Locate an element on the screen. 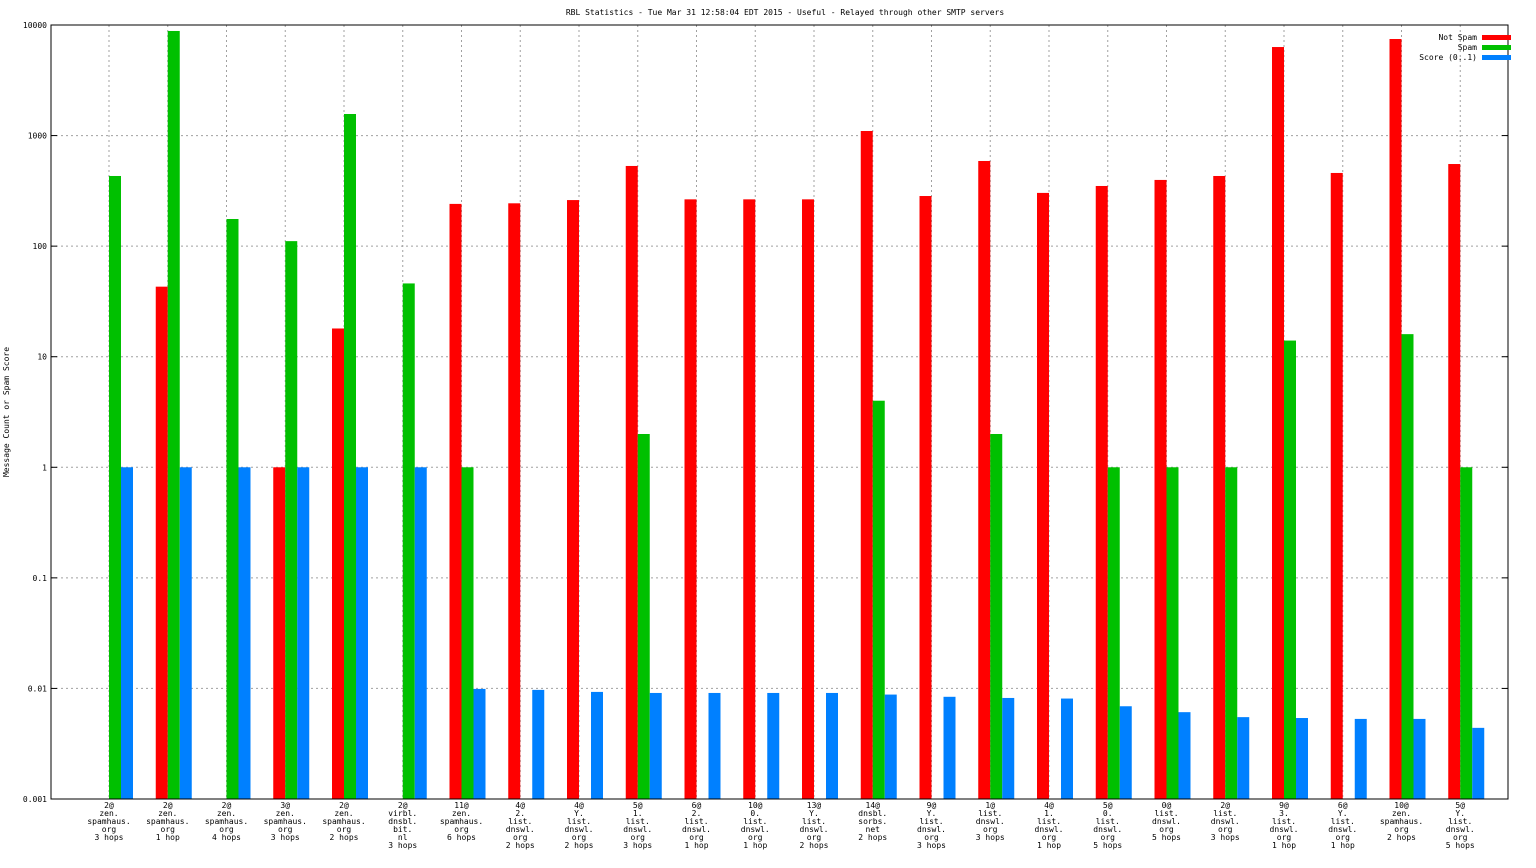 This screenshot has width=1536, height=868. x-tick-label: 2. is located at coordinates (697, 813).